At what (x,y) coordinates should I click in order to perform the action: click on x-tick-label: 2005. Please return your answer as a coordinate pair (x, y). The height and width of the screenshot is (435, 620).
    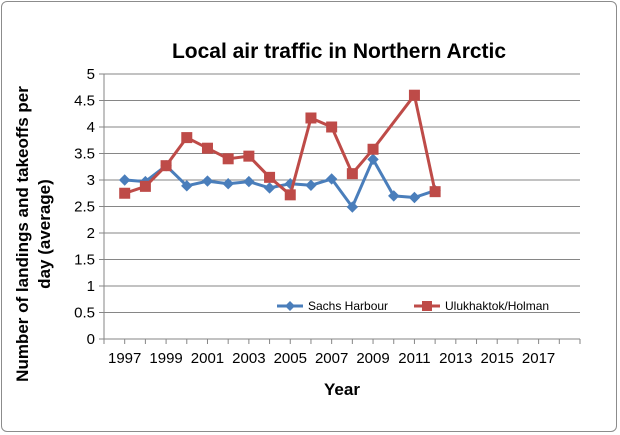
    Looking at the image, I should click on (290, 358).